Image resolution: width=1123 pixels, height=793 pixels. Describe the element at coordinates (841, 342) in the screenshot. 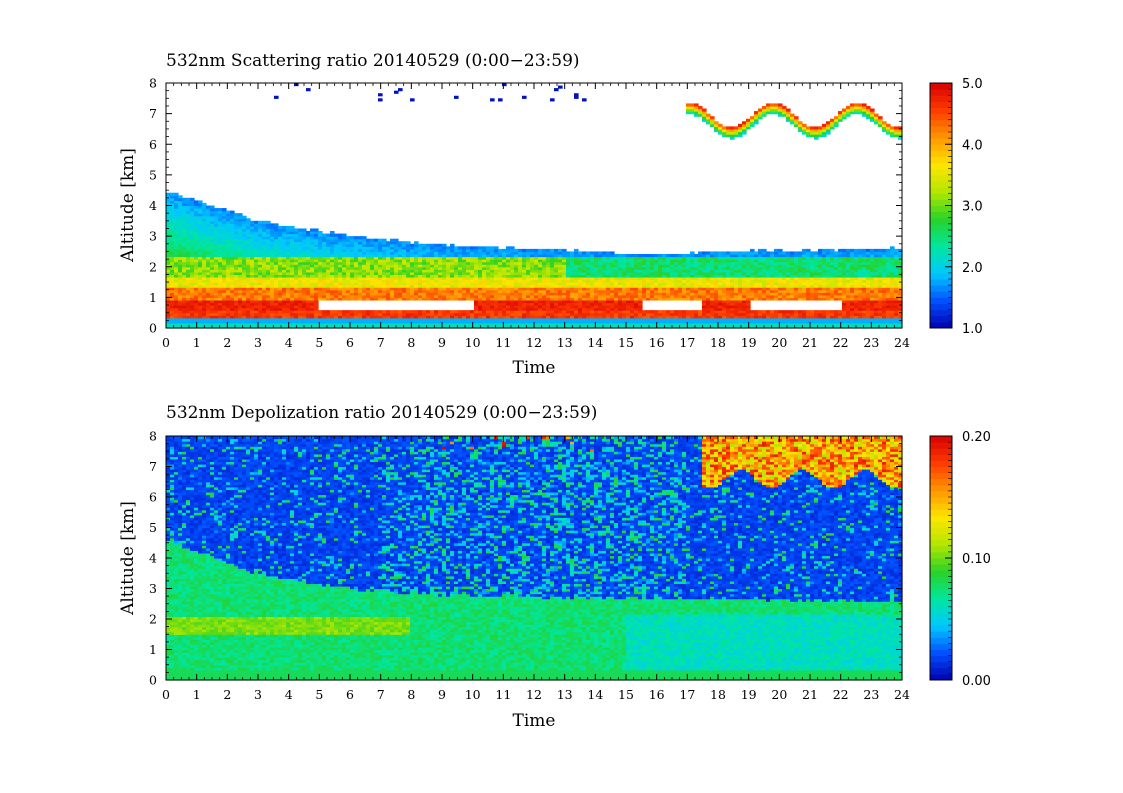

I see `x-tick-label: 22` at that location.